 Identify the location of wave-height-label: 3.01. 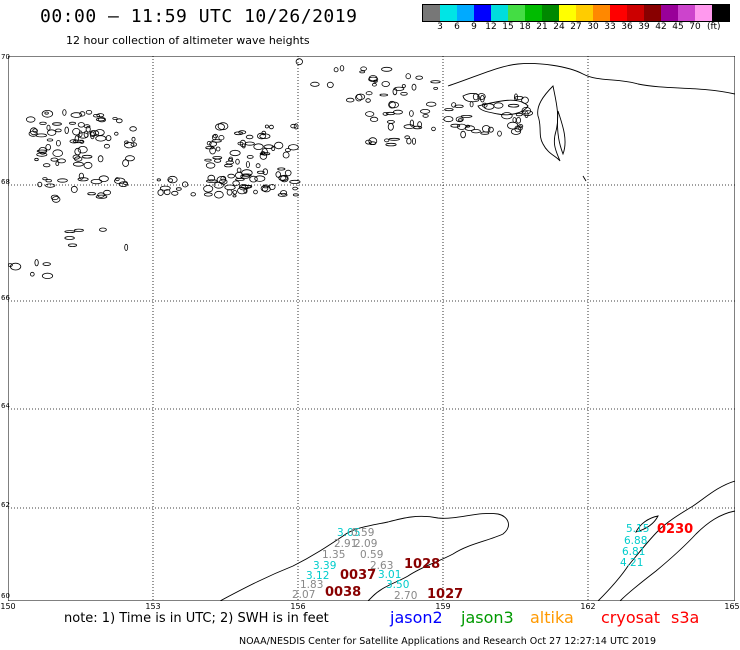
(390, 575).